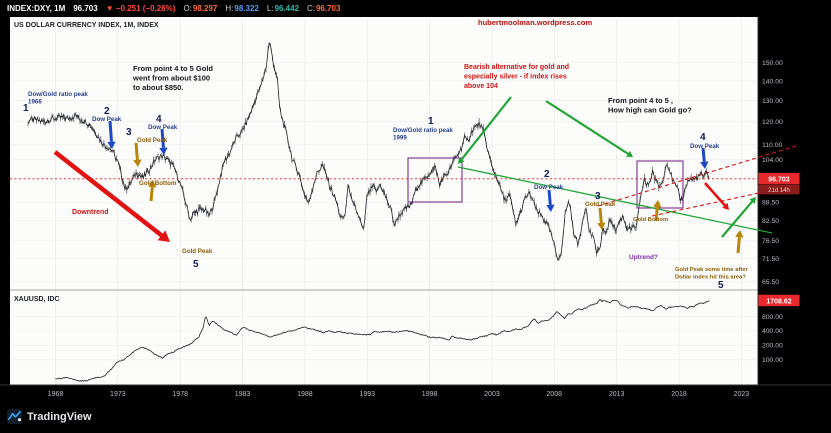 The image size is (831, 433). I want to click on price-axis-label: 130.00, so click(772, 101).